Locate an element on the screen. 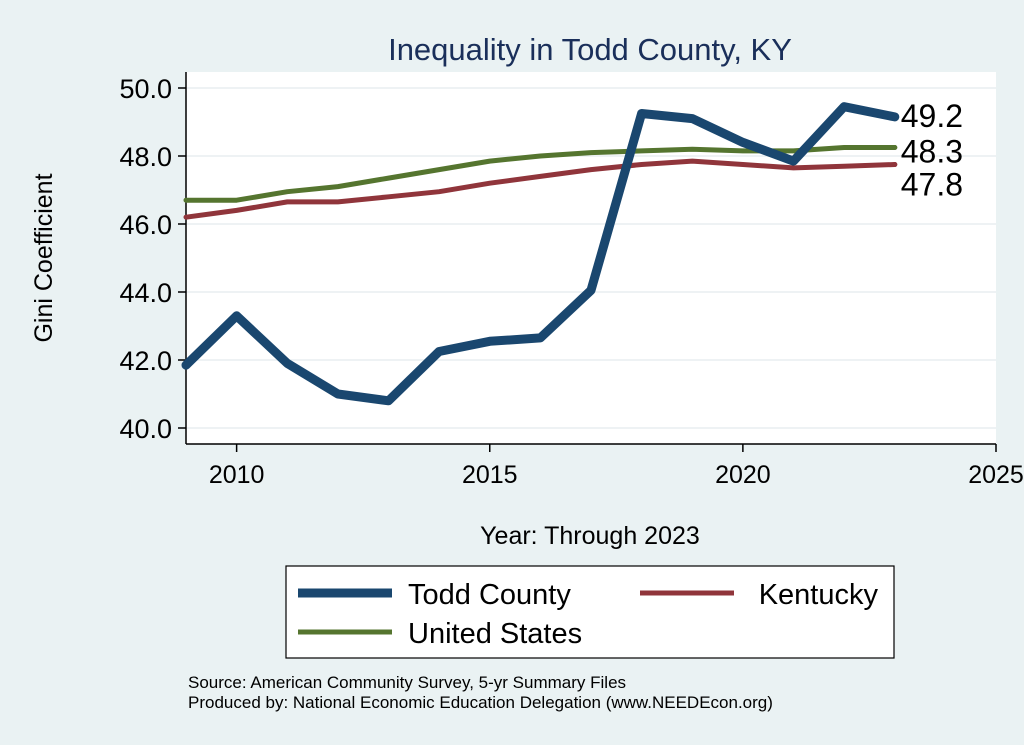 The width and height of the screenshot is (1024, 745). y-tick-label: 46.0 is located at coordinates (145, 225).